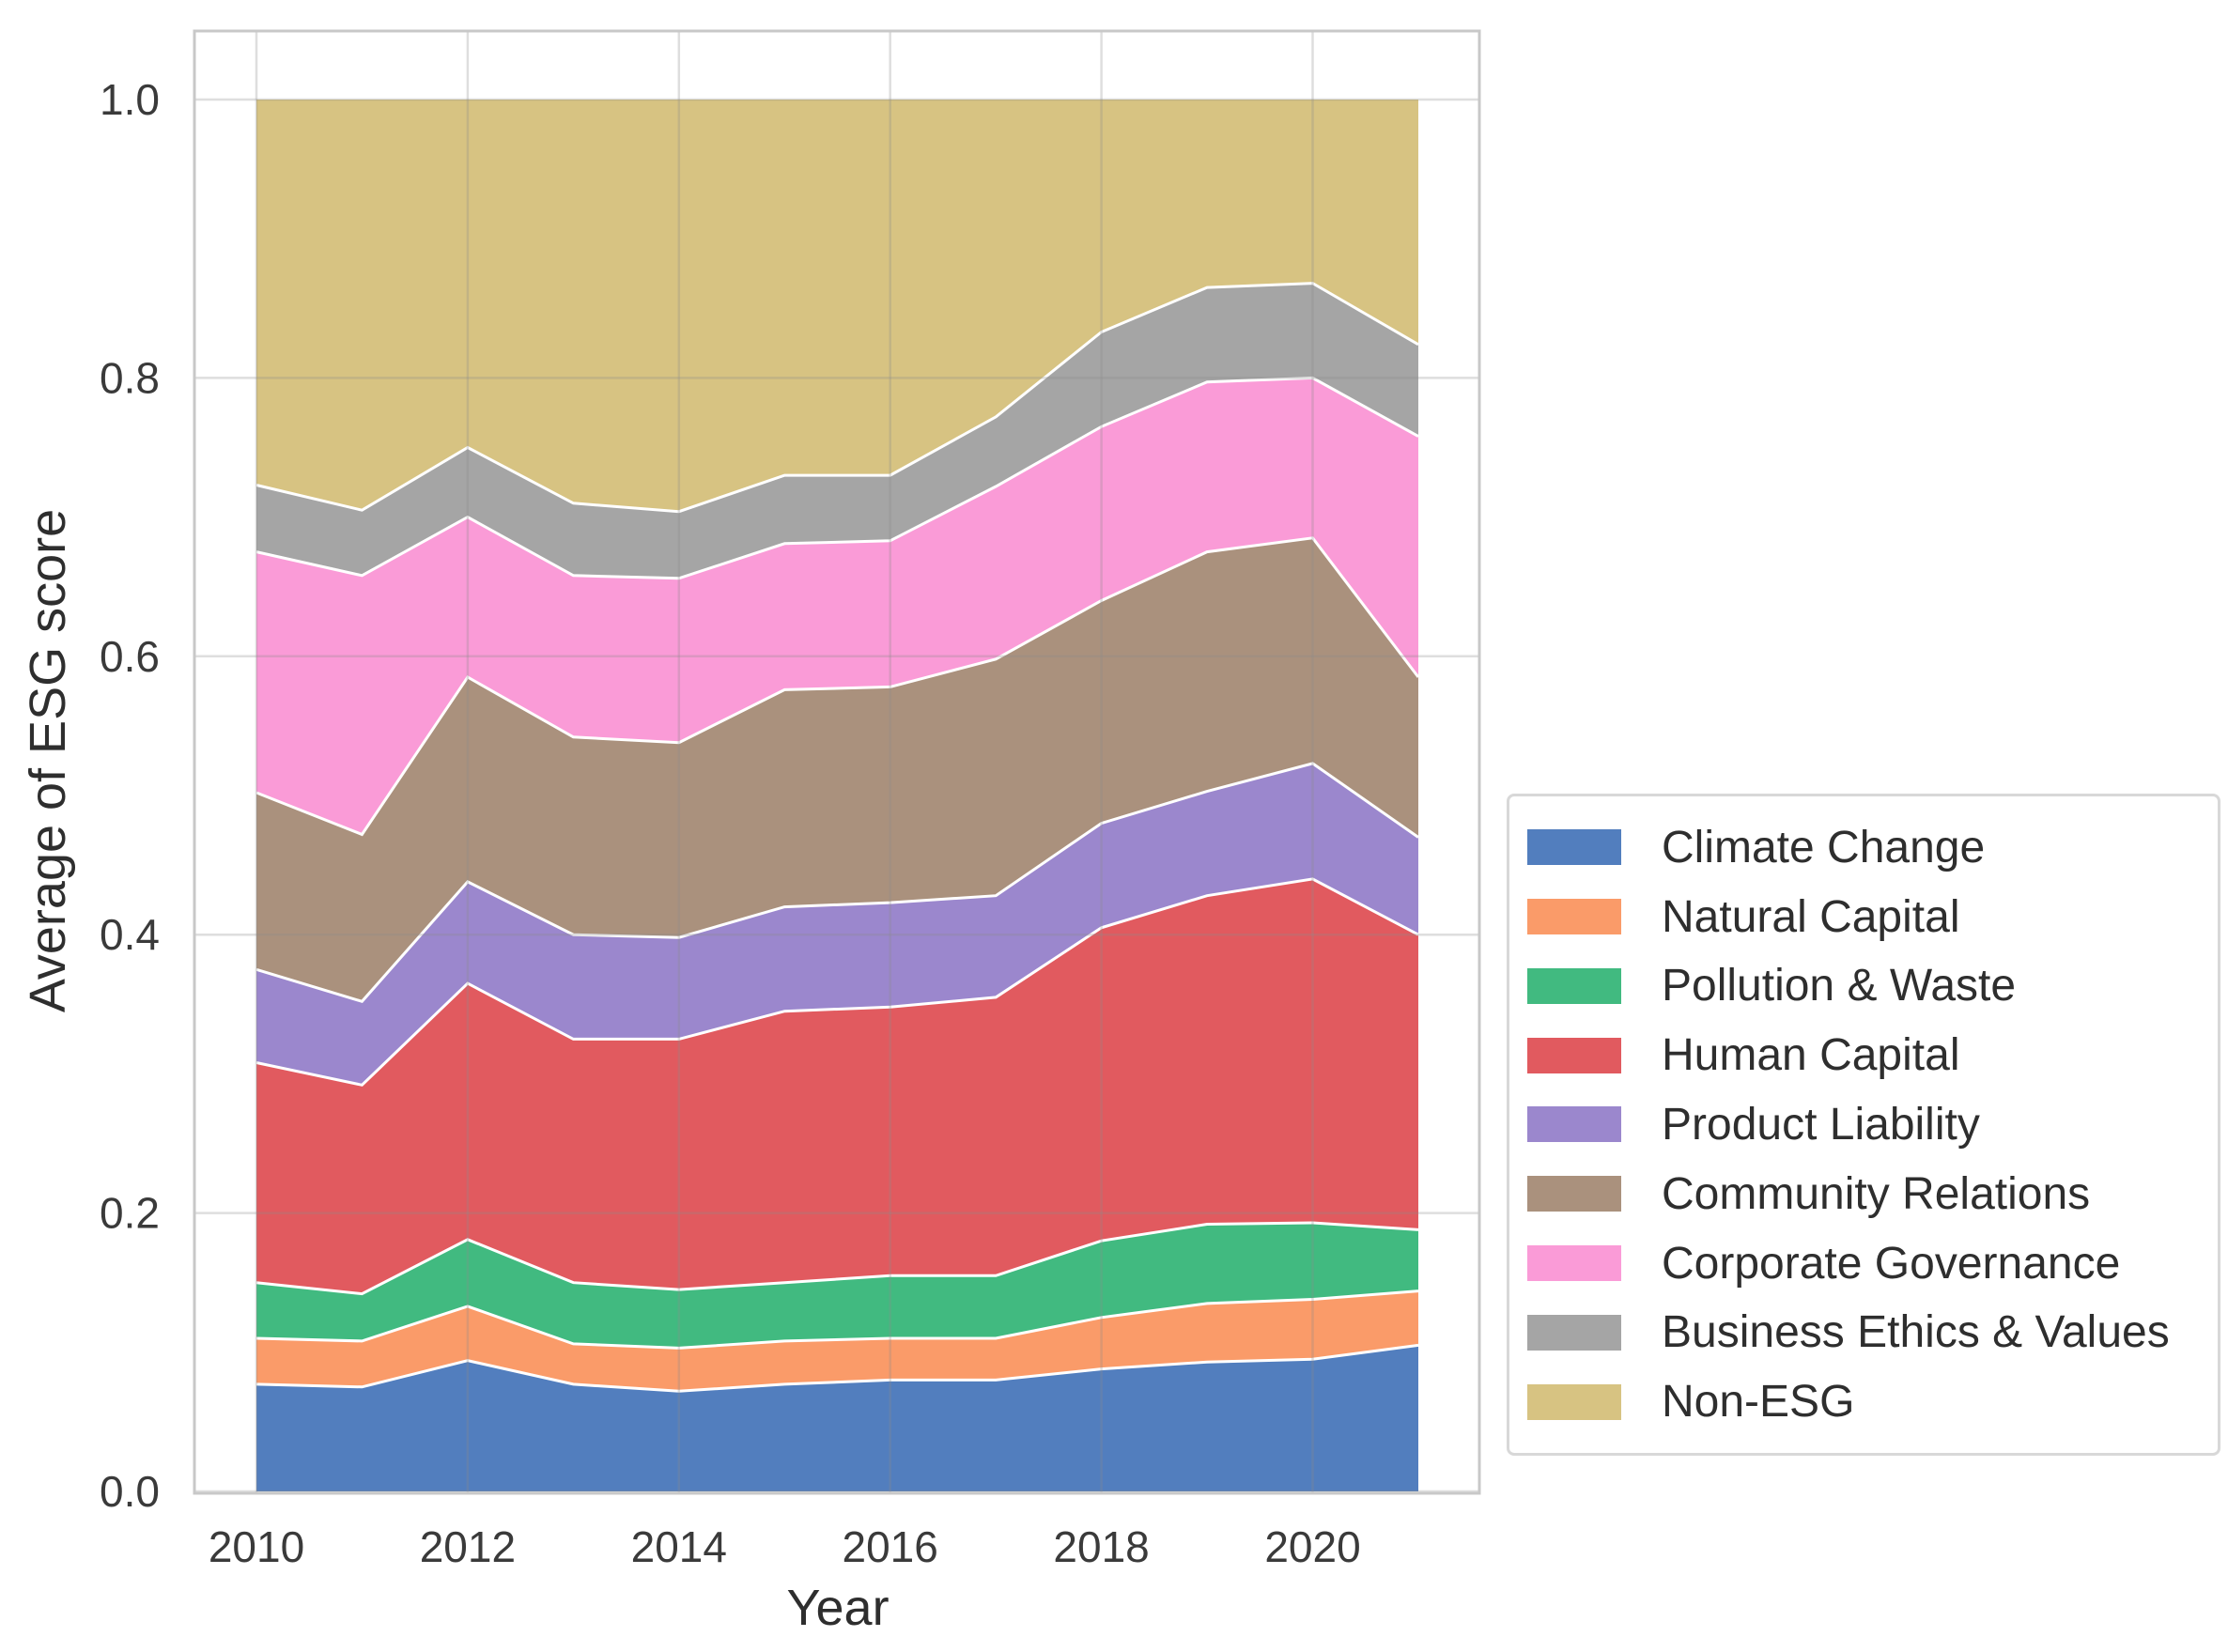 Image resolution: width=2228 pixels, height=1652 pixels. I want to click on legend-item: Climate Change, so click(1872, 847).